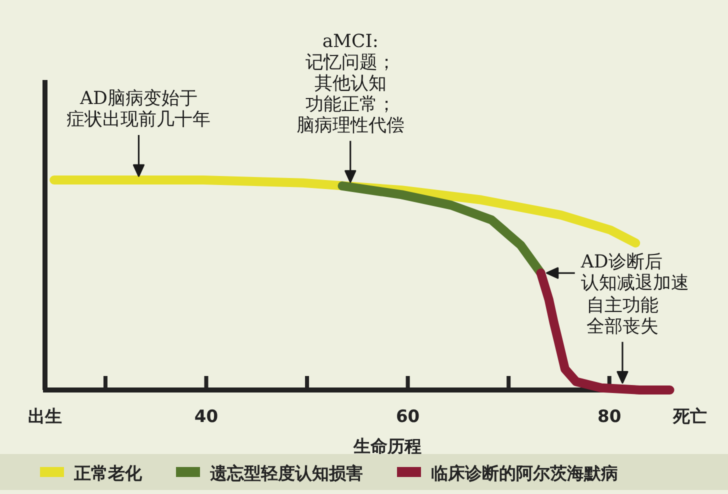  I want to click on x-tick-label: 出生, so click(45, 417).